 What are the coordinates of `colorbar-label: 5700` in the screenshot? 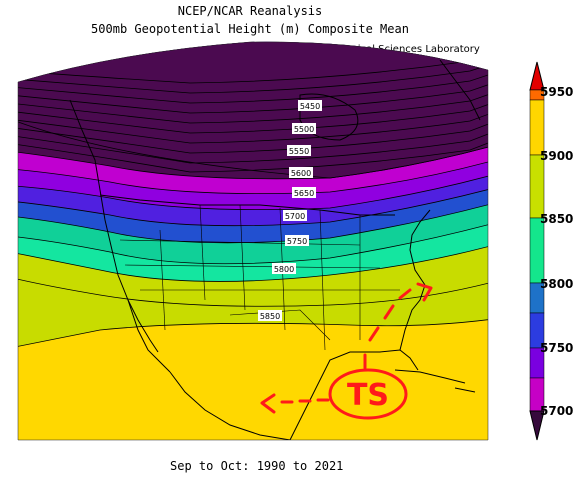 It's located at (557, 411).